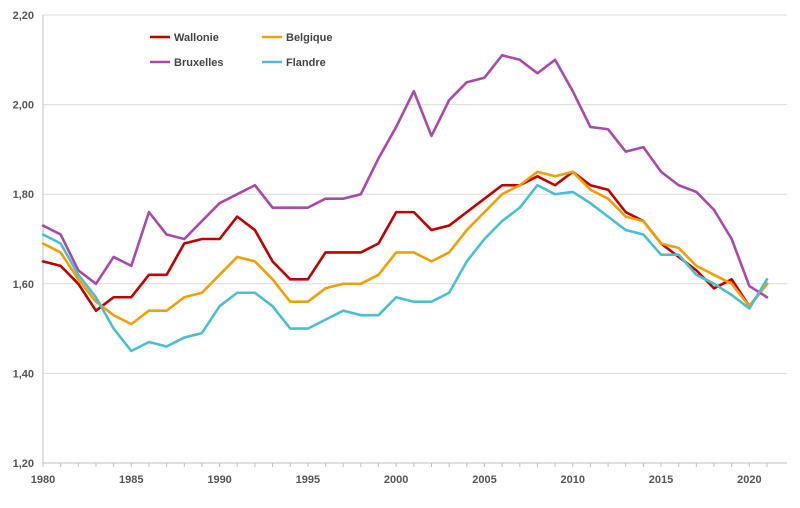 The width and height of the screenshot is (800, 508). I want to click on legend-label-belgique: Belgique, so click(309, 38).